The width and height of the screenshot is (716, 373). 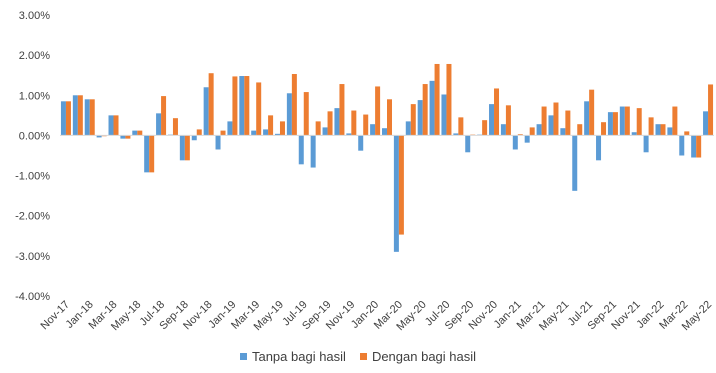 What do you see at coordinates (34, 136) in the screenshot?
I see `y-tick-label: 0.00%` at bounding box center [34, 136].